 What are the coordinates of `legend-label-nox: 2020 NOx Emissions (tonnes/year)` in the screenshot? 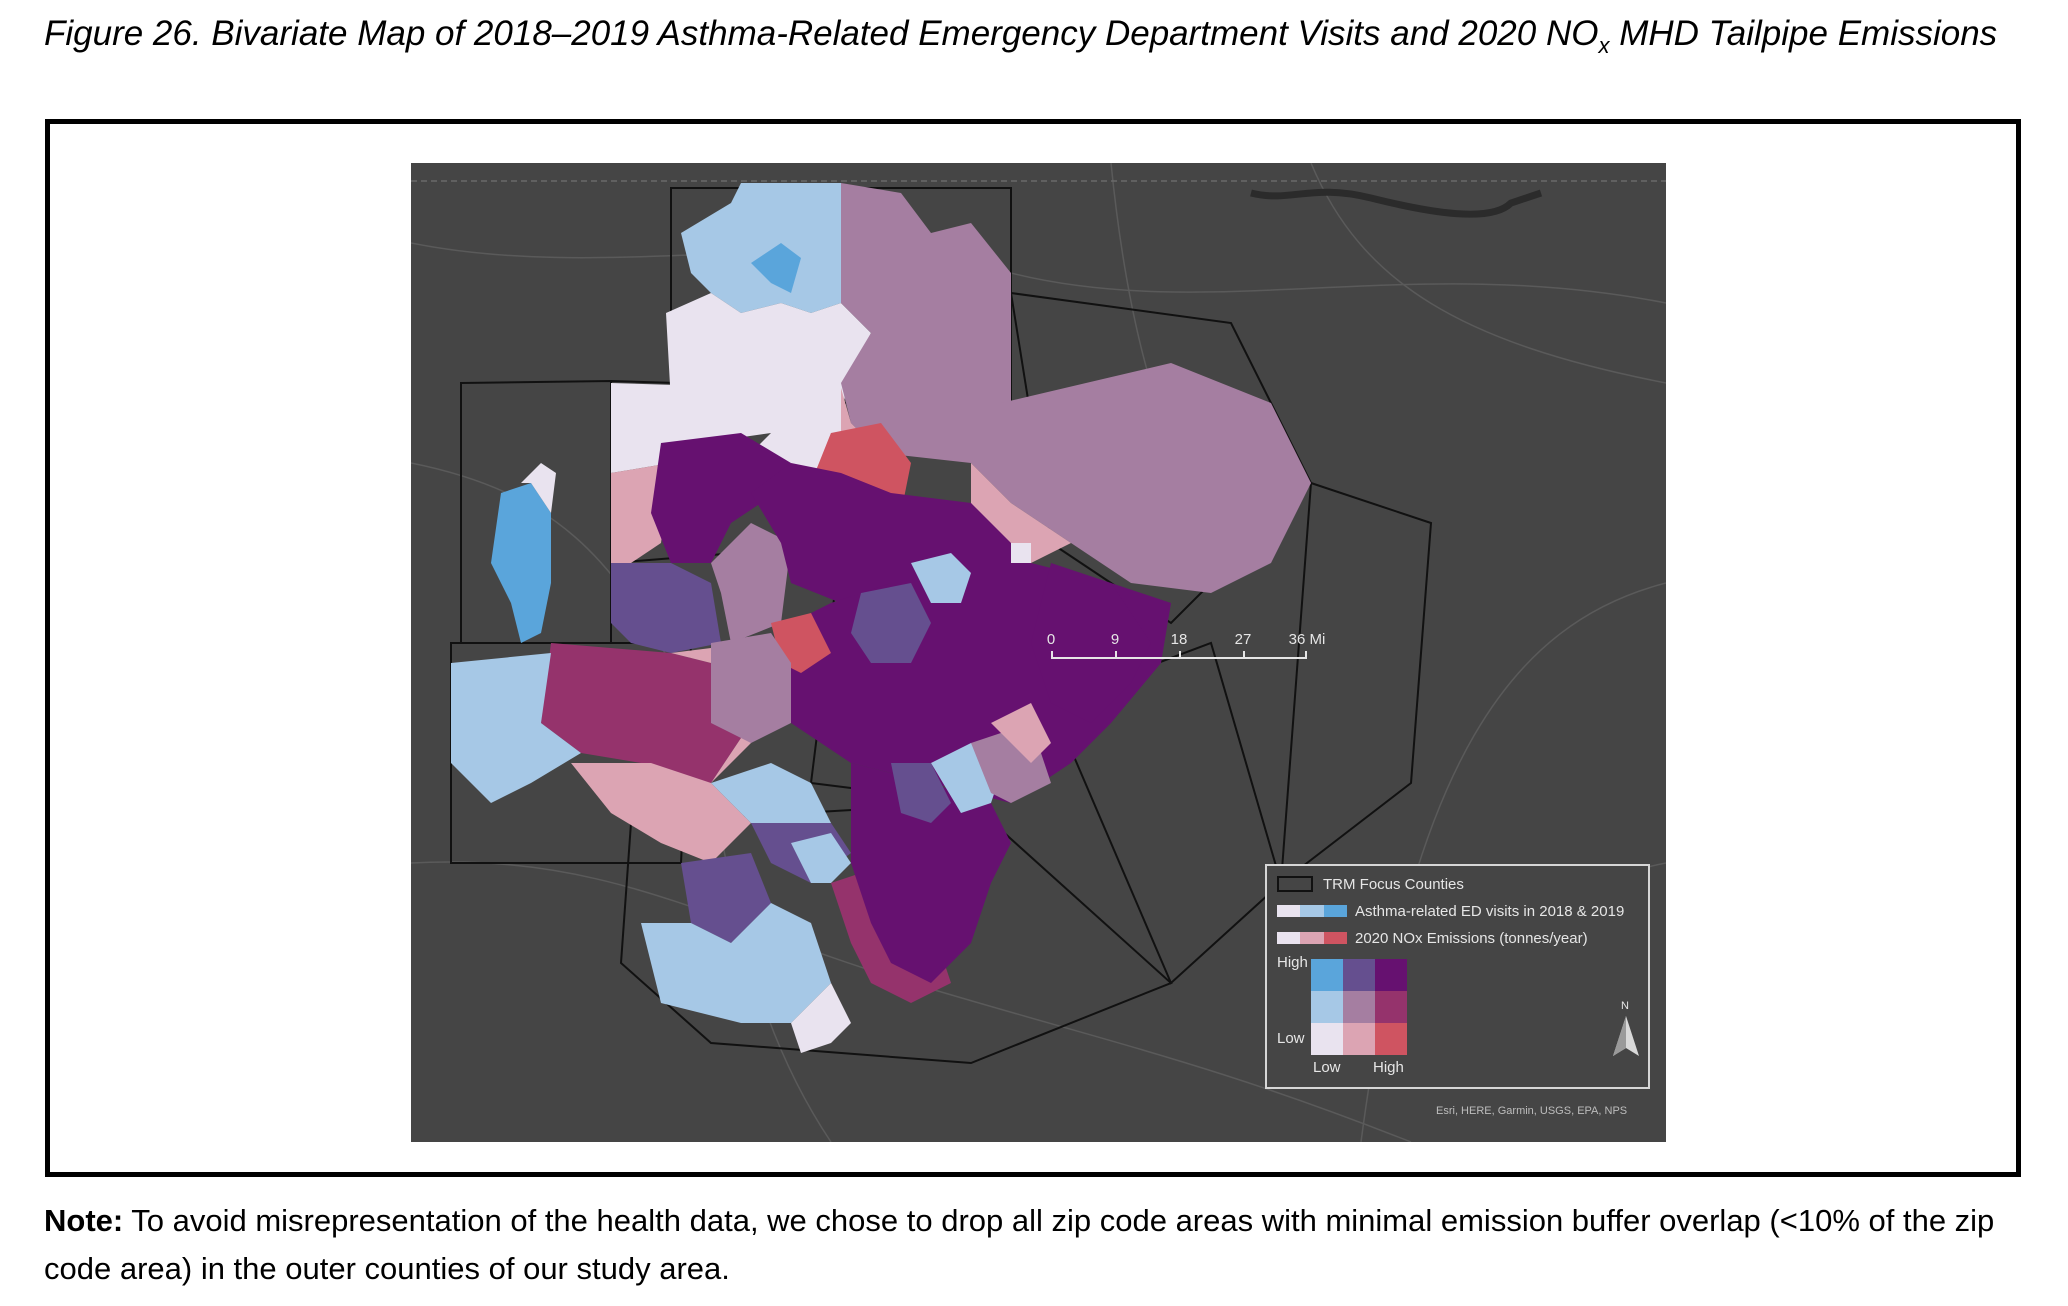 It's located at (1471, 938).